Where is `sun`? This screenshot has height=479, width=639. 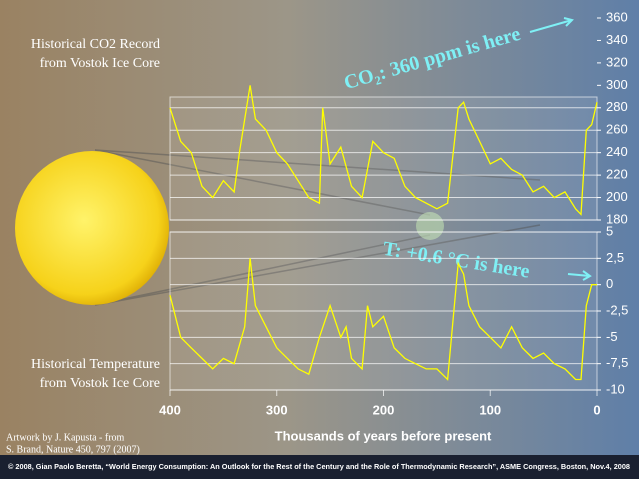
sun is located at coordinates (92, 228).